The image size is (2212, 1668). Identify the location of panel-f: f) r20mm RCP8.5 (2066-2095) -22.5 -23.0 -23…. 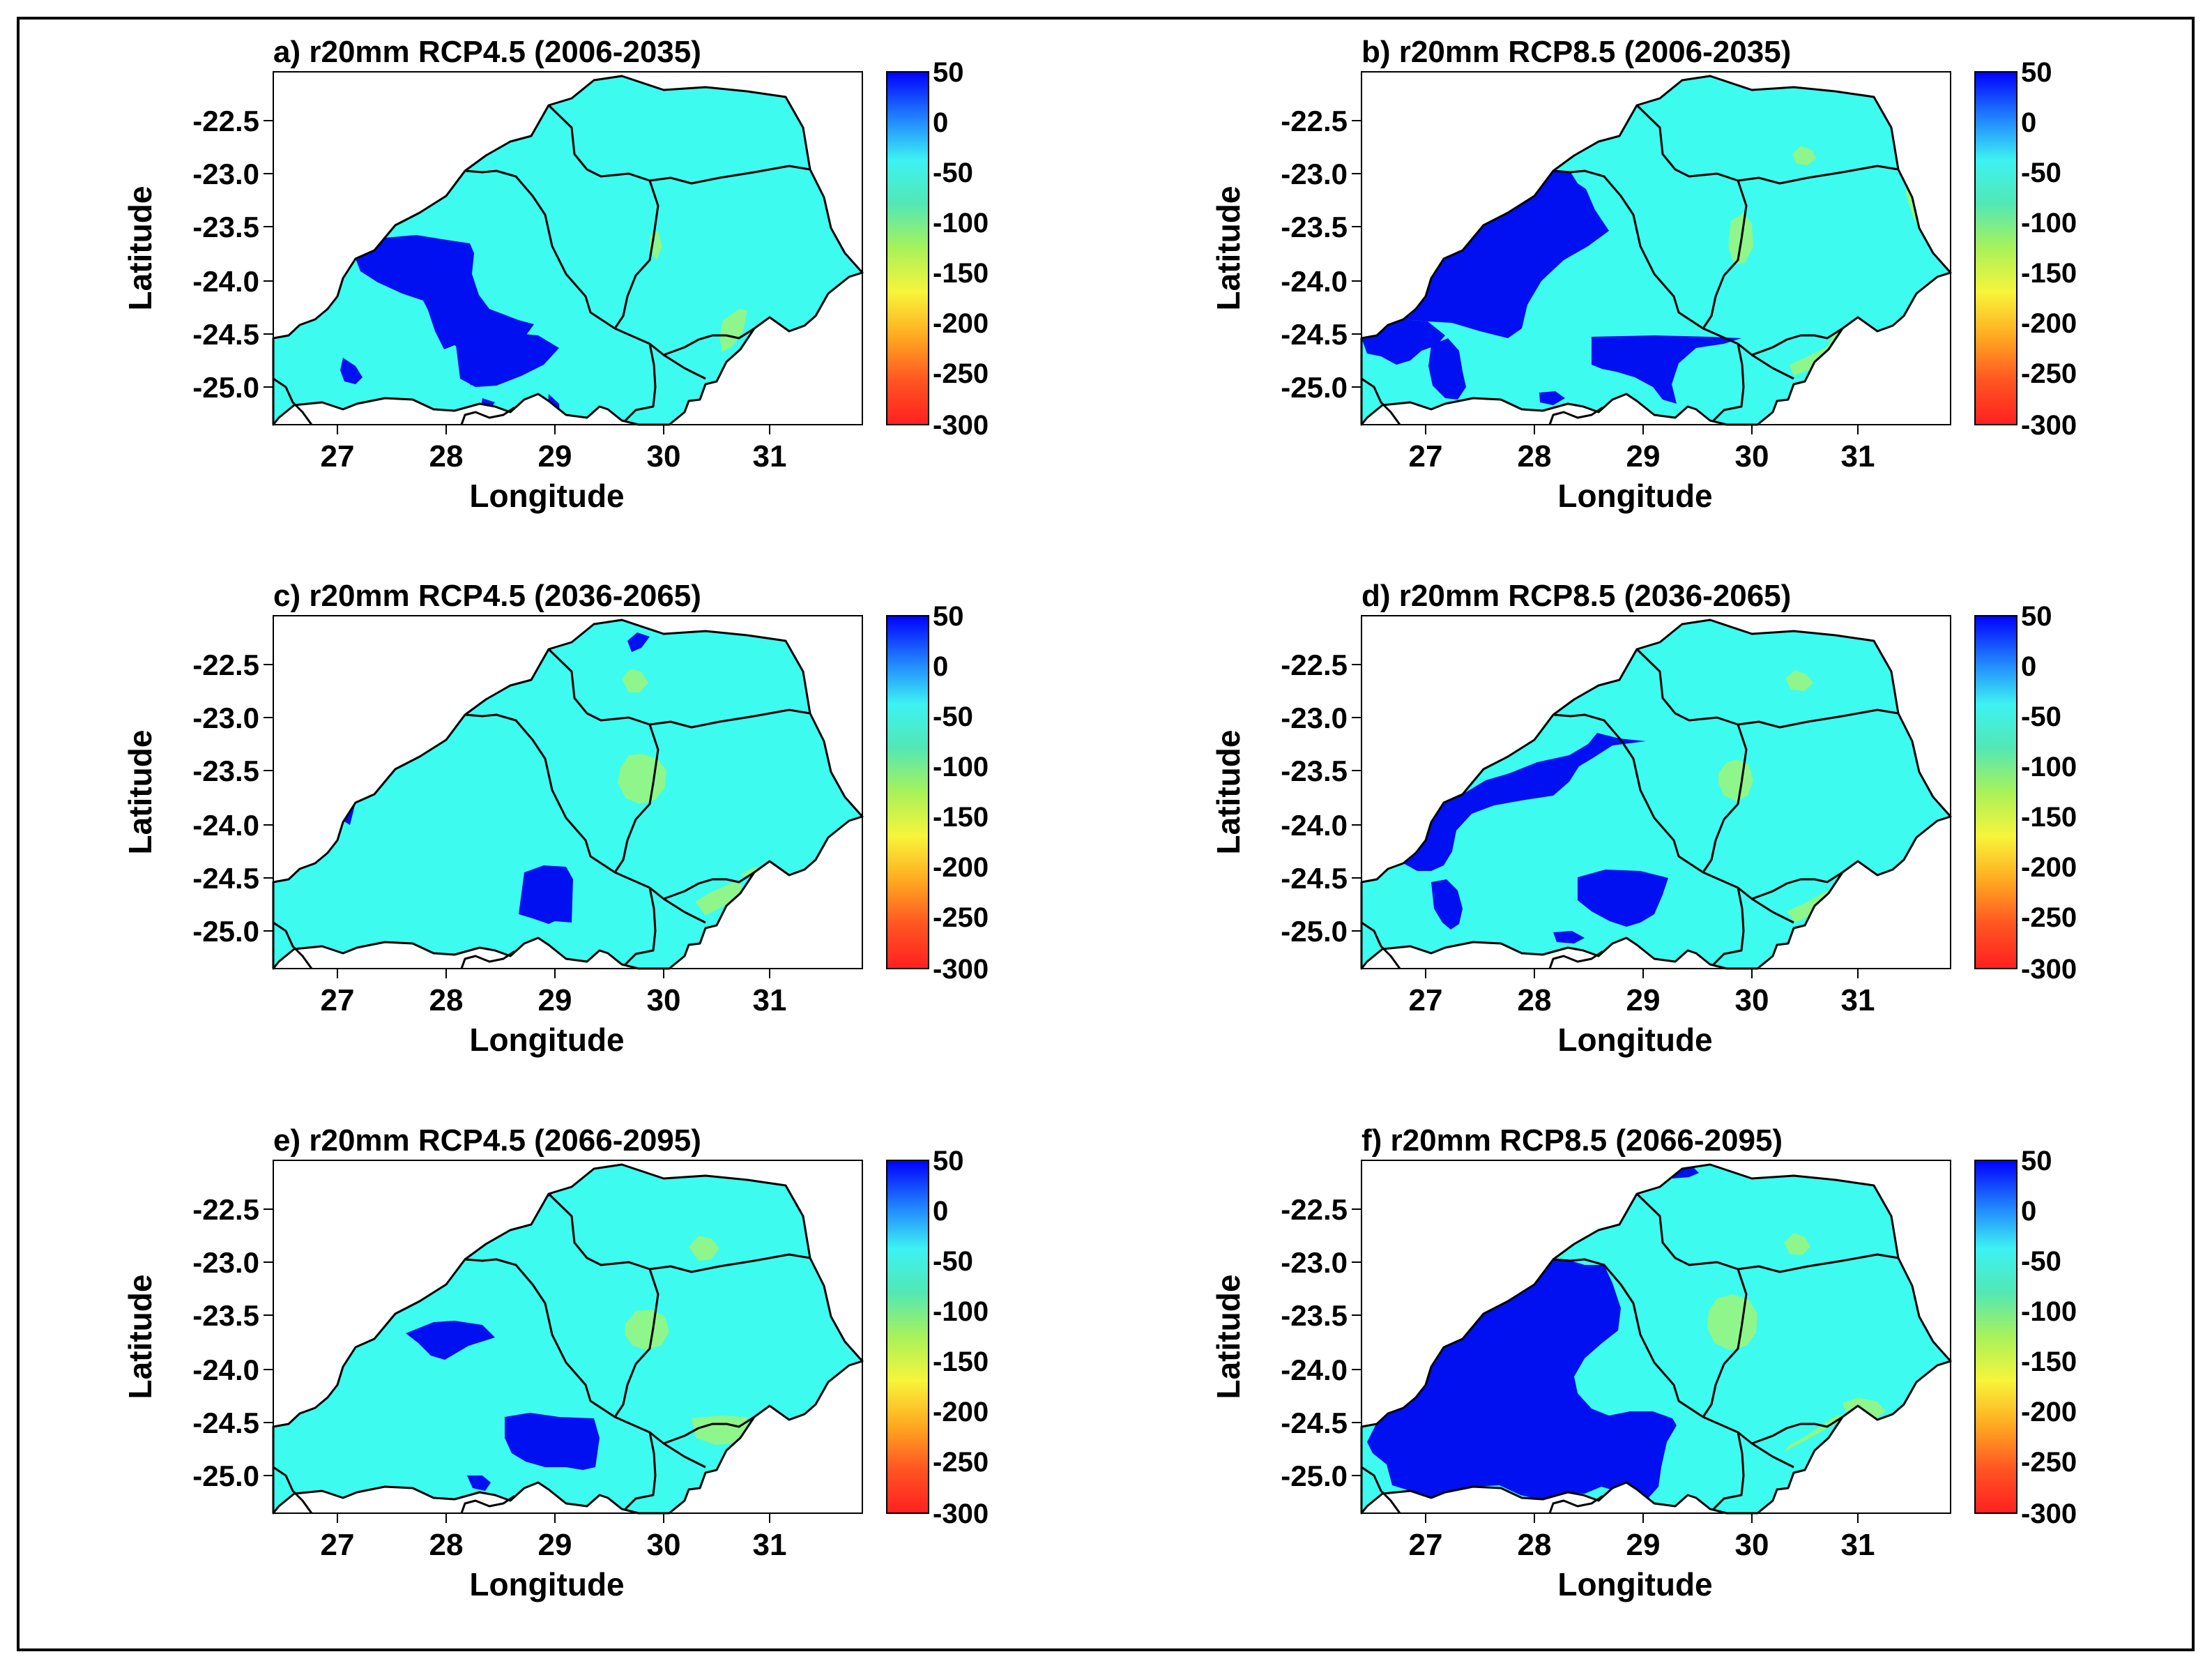
(1644, 1362).